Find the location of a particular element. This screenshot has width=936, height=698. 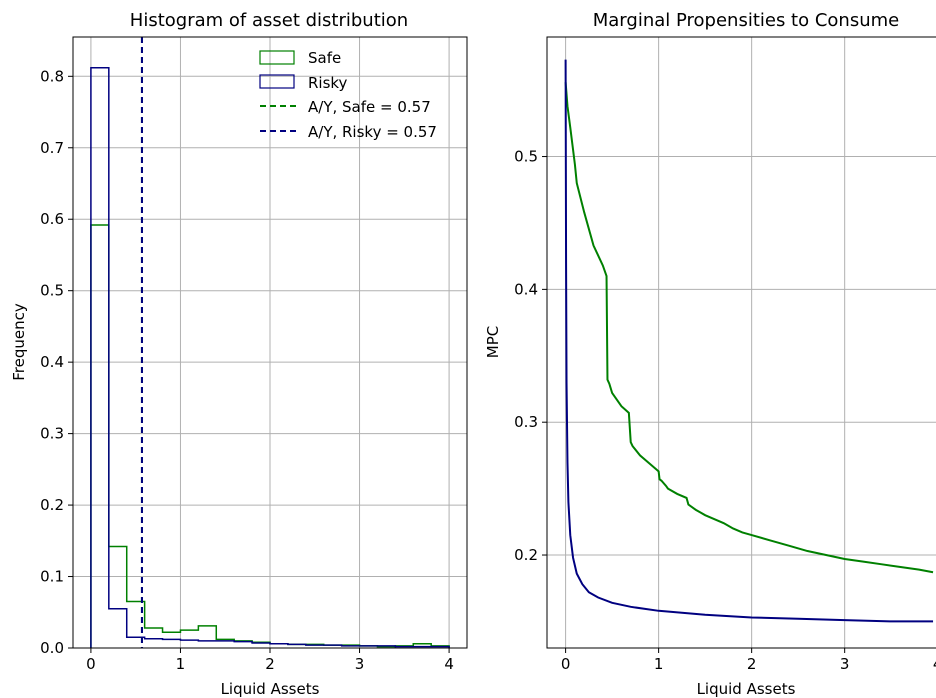

mpc-x-label: Liquid Assets is located at coordinates (746, 689).